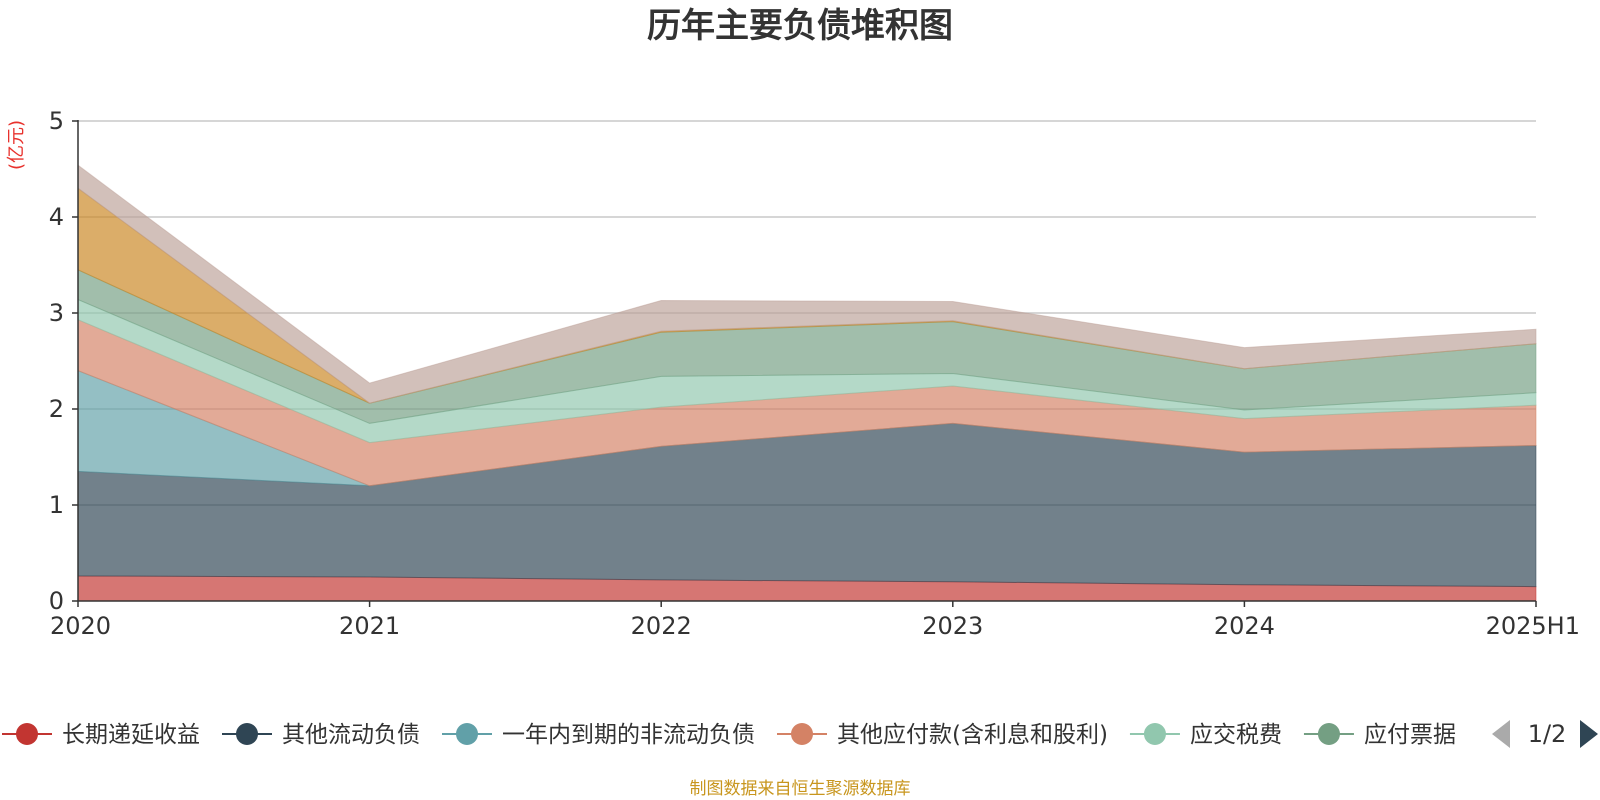 The width and height of the screenshot is (1600, 800). I want to click on x-tick-label: 2020, so click(80, 626).